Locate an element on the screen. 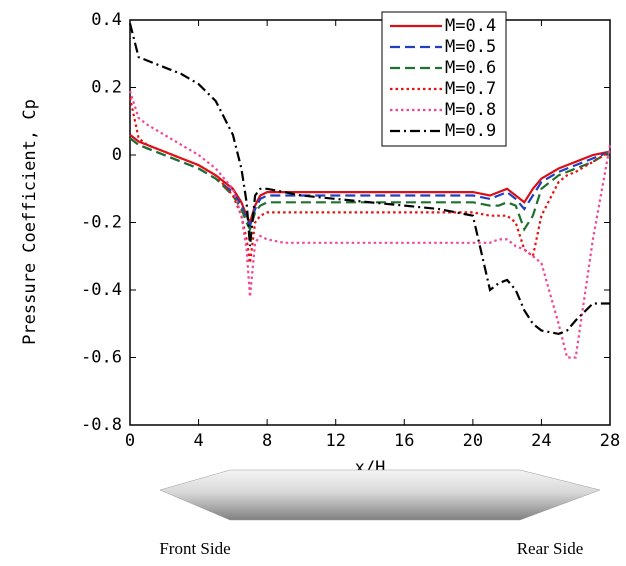  x-tick-label: 12 is located at coordinates (335, 441).